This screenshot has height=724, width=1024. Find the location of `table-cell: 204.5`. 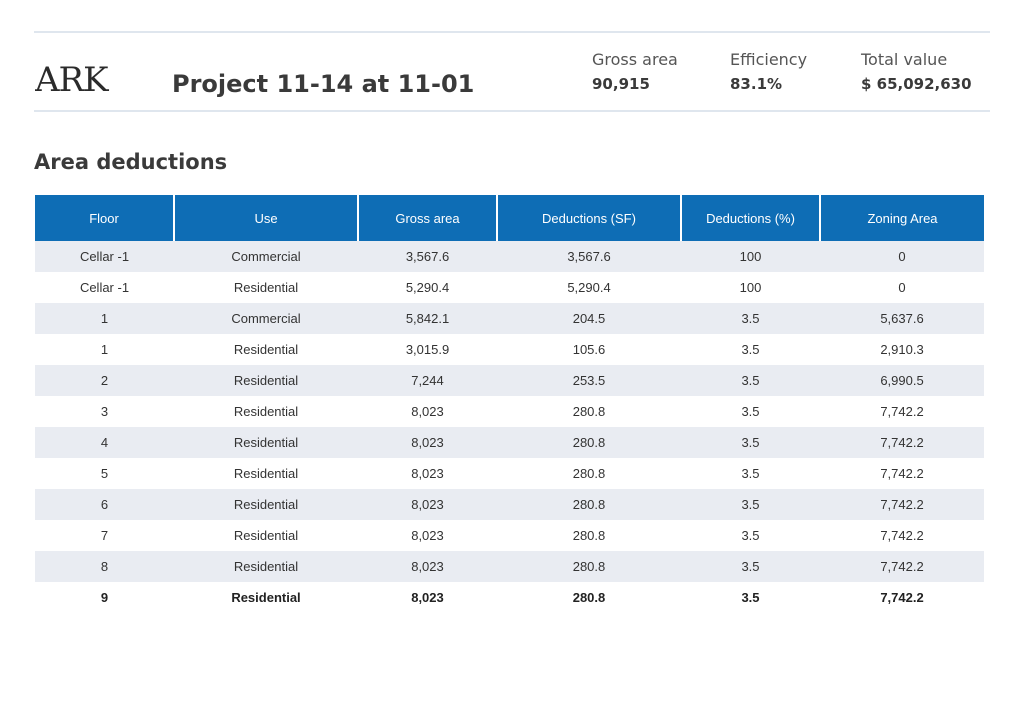

table-cell: 204.5 is located at coordinates (589, 318).